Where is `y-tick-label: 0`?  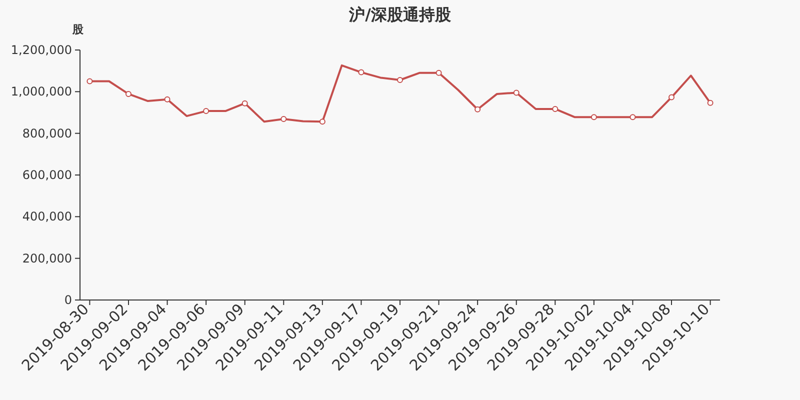
y-tick-label: 0 is located at coordinates (68, 300).